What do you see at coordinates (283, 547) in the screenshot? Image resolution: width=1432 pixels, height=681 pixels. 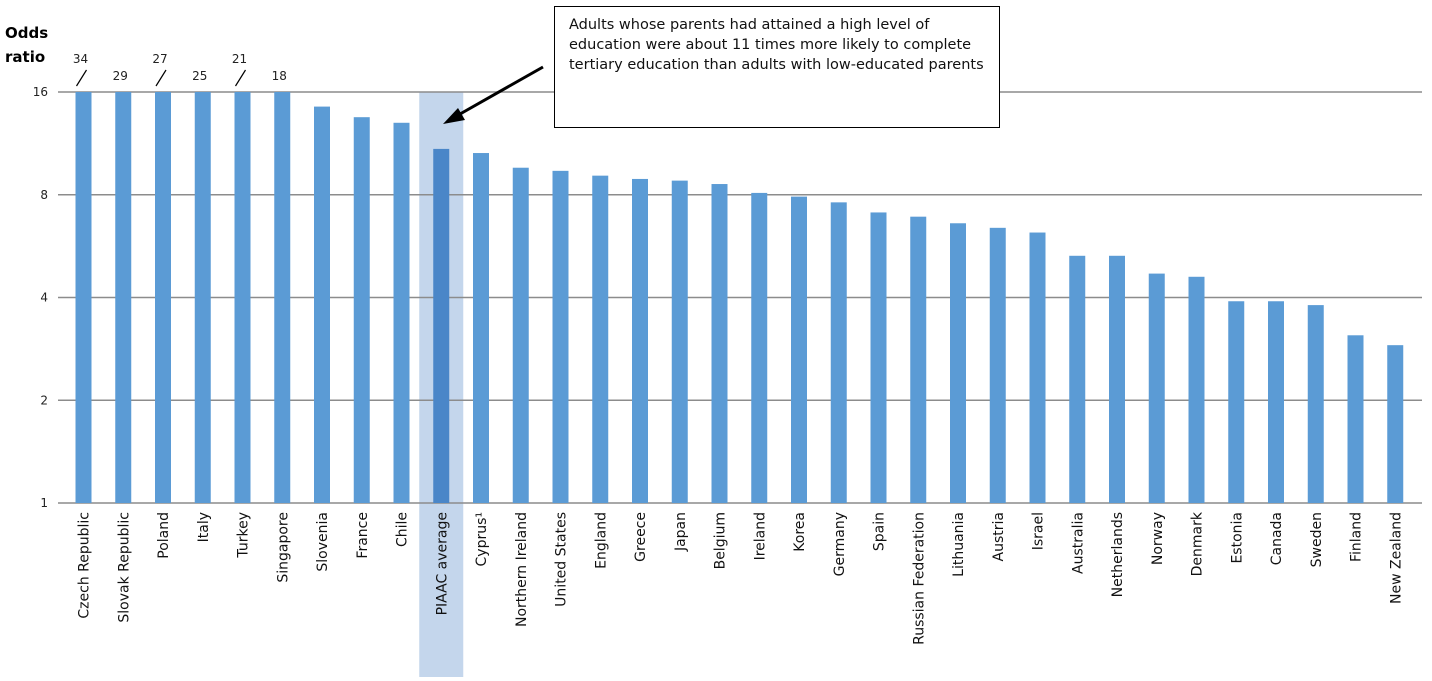 I see `category-label-singapore: Singapore` at bounding box center [283, 547].